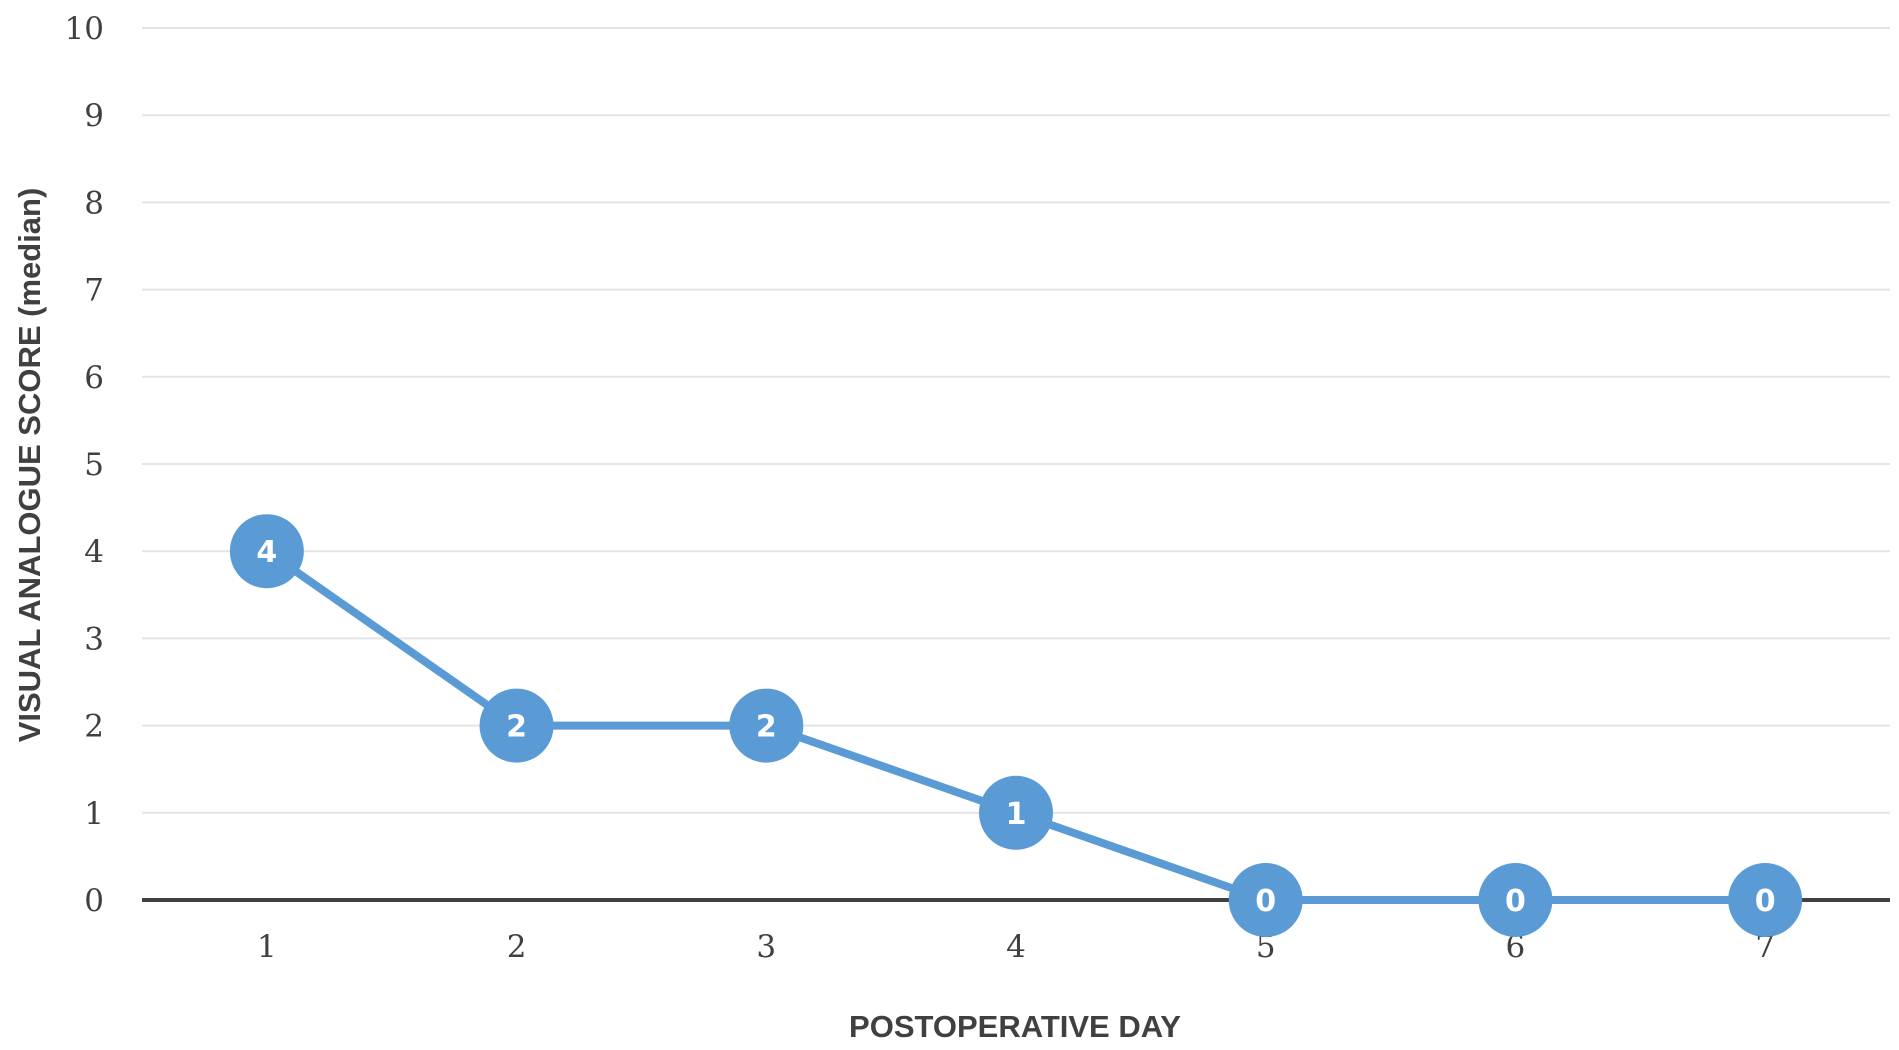 Image resolution: width=1899 pixels, height=1050 pixels. Describe the element at coordinates (94, 116) in the screenshot. I see `y-tick-label: 9` at that location.